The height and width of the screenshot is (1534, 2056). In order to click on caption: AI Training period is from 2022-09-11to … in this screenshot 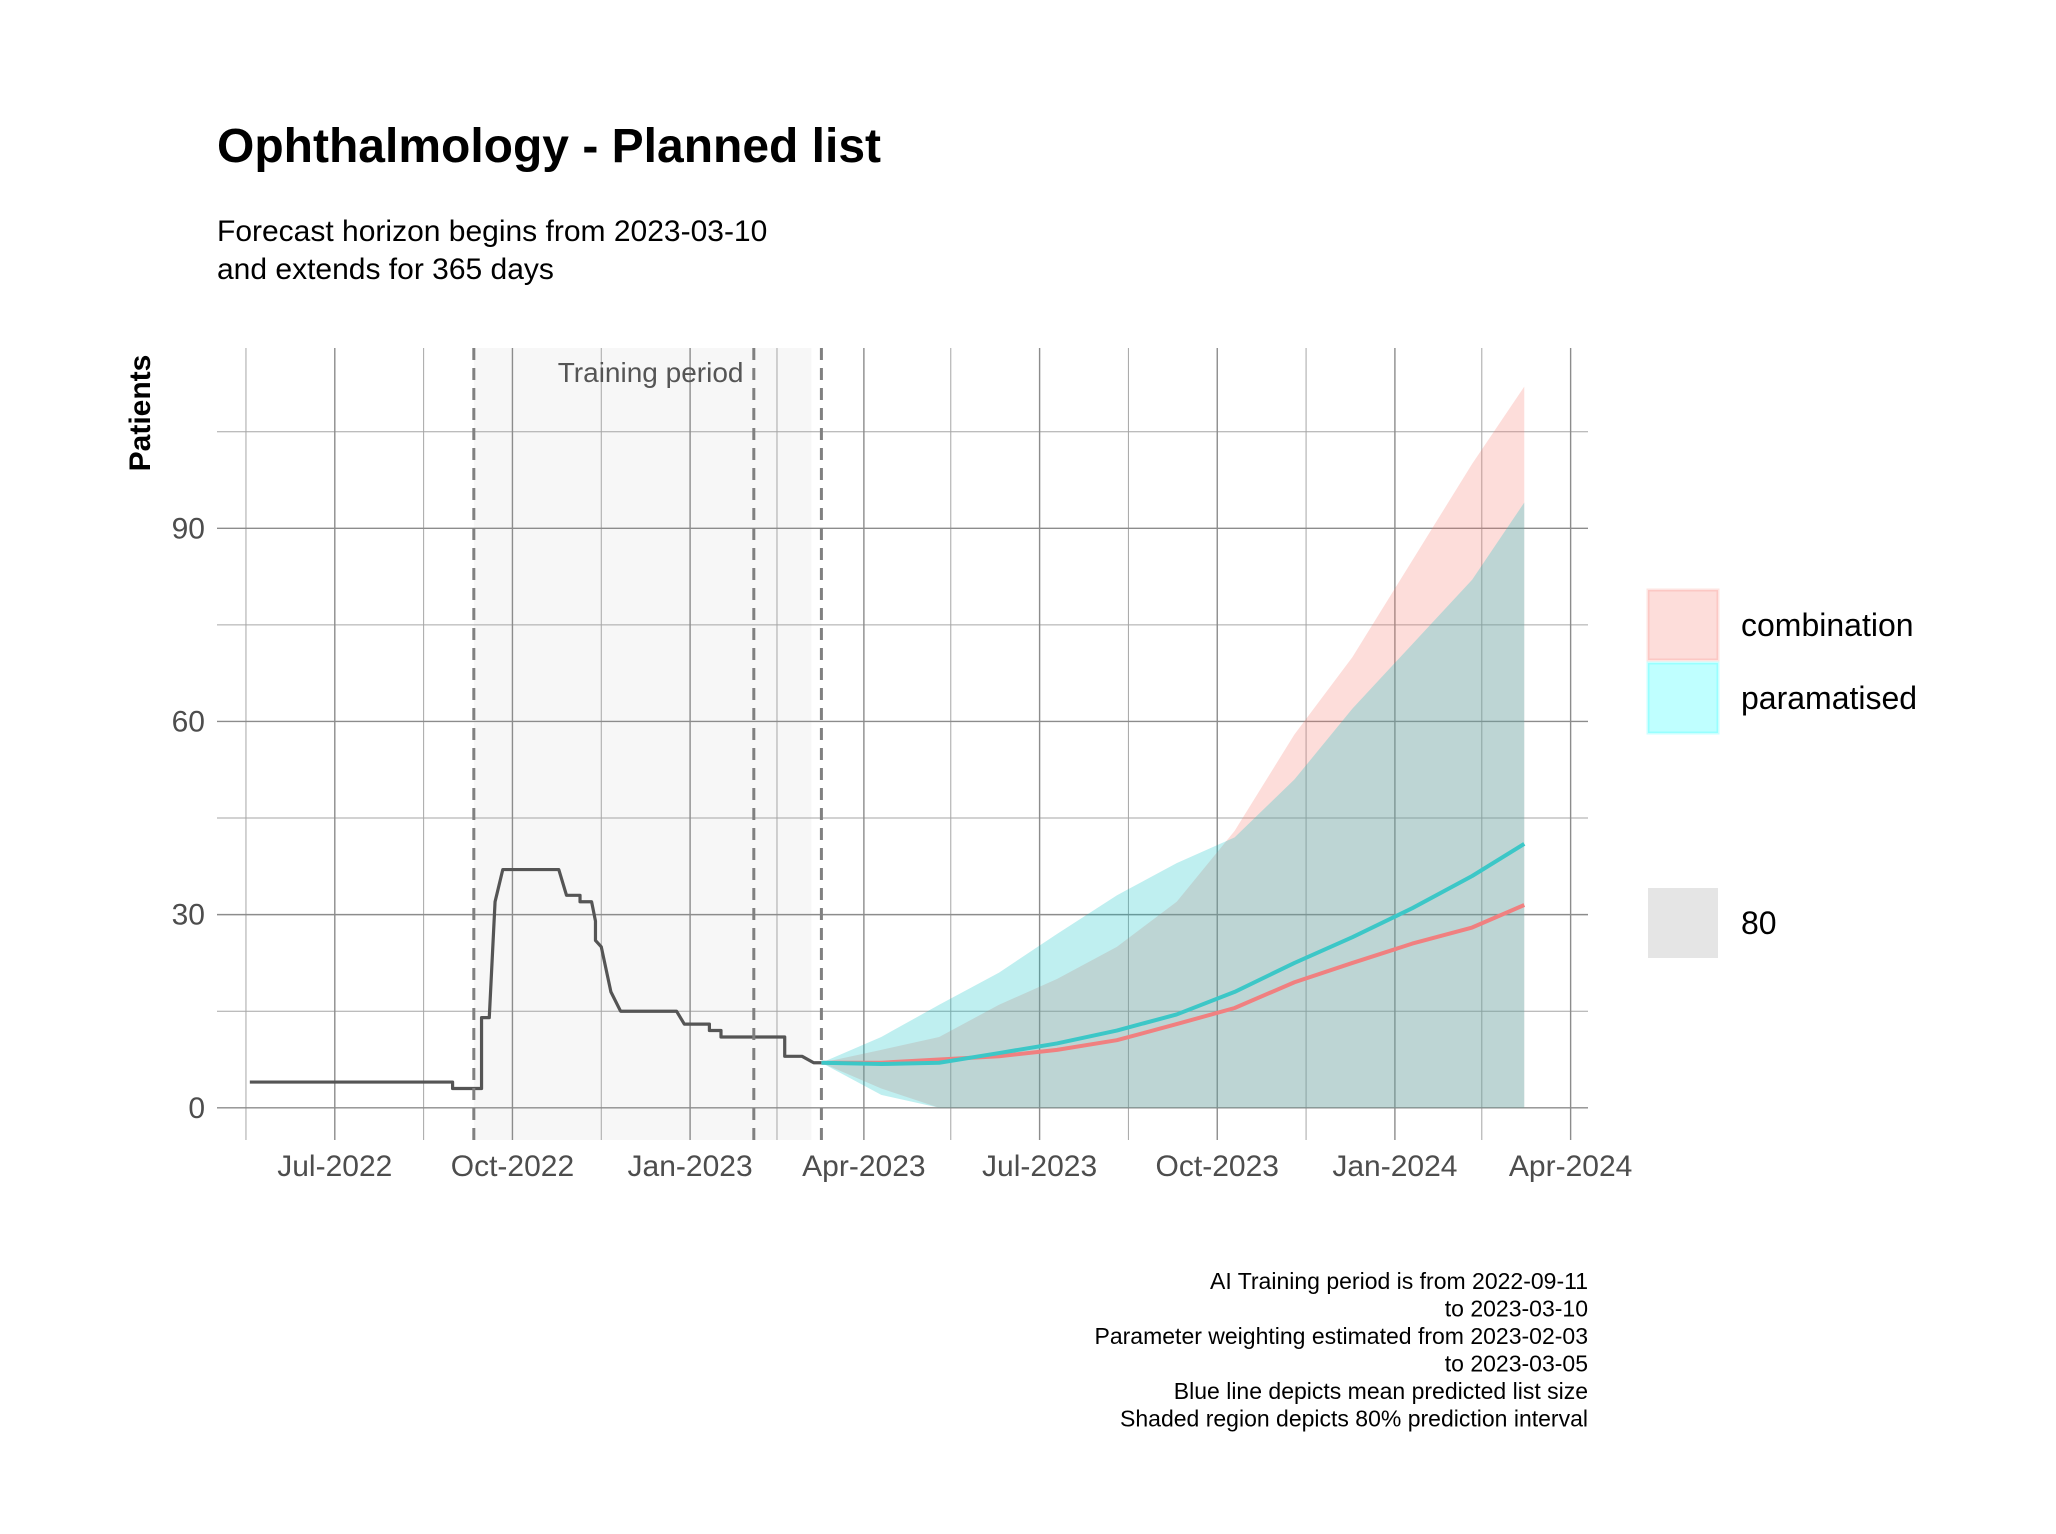, I will do `click(1341, 1350)`.